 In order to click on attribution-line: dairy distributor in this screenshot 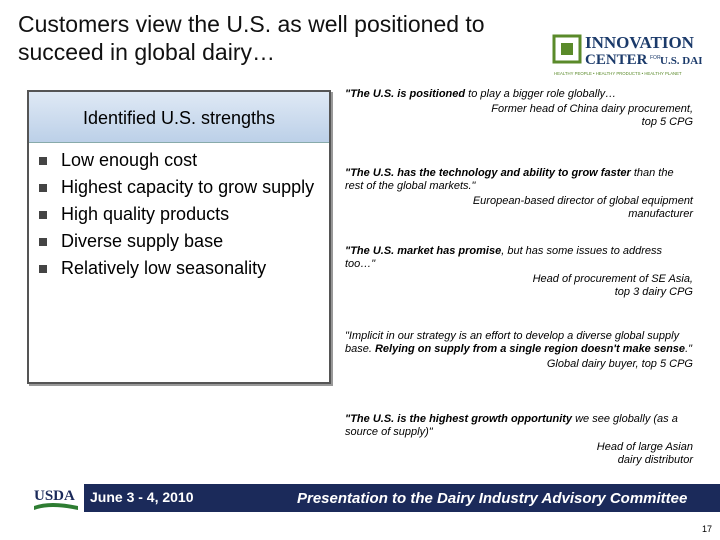, I will do `click(655, 460)`.